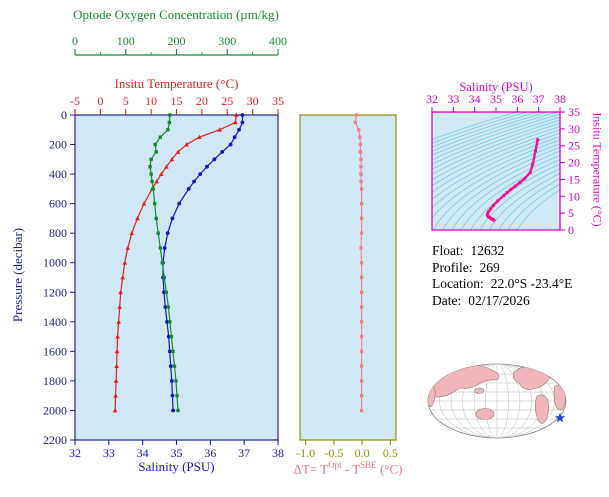 This screenshot has height=497, width=609. What do you see at coordinates (55, 351) in the screenshot?
I see `svg-text: 1600` at bounding box center [55, 351].